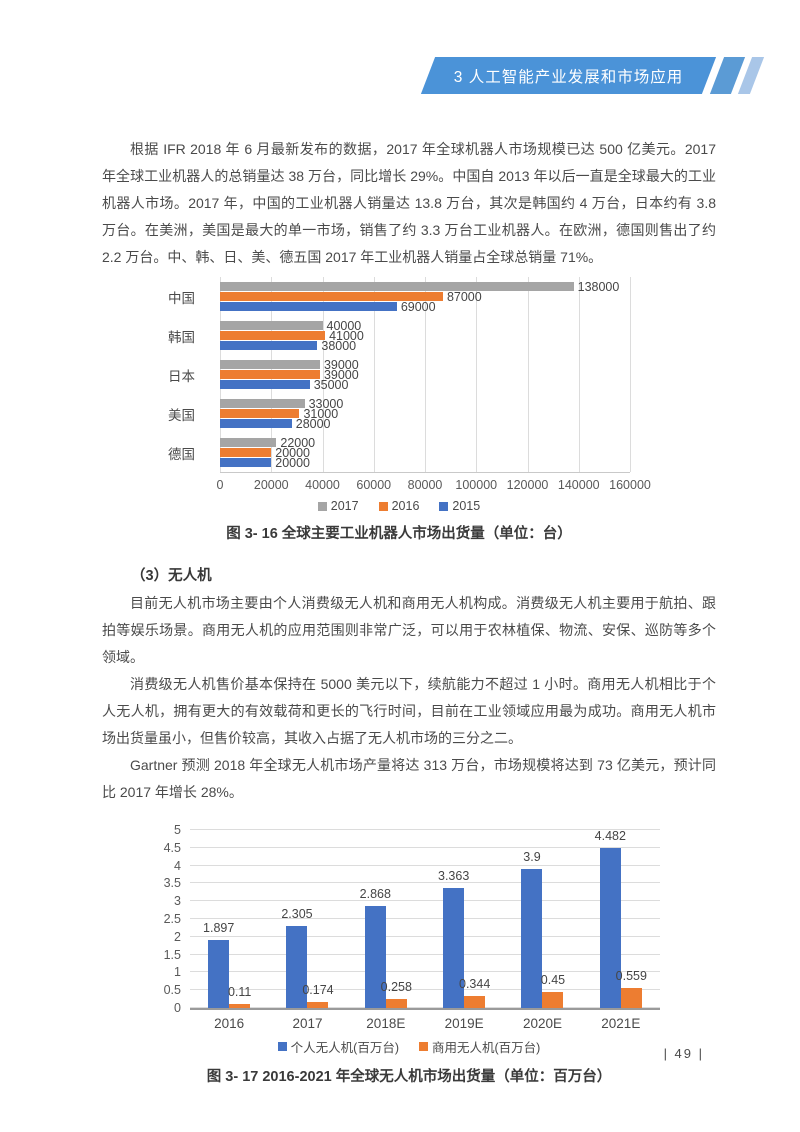  What do you see at coordinates (683, 1053) in the screenshot?
I see `page-number: | 49 |` at bounding box center [683, 1053].